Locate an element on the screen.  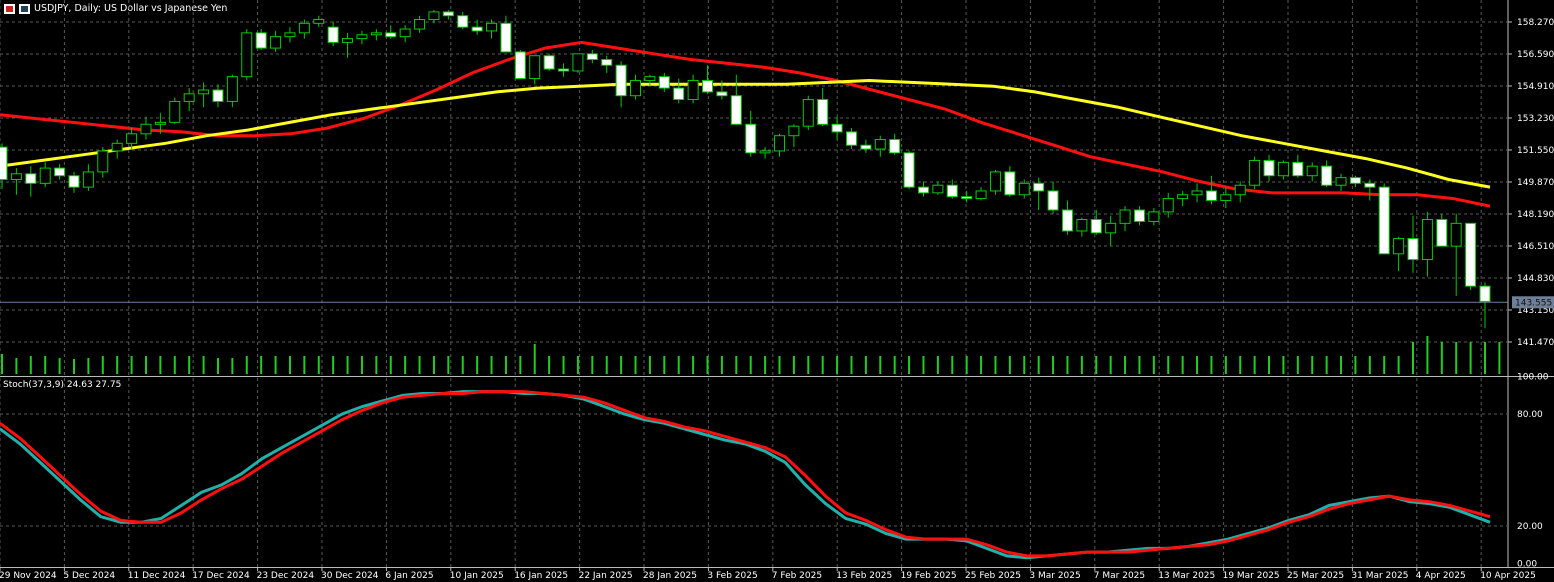
date-tick-label: 13 Feb 2025 is located at coordinates (864, 576).